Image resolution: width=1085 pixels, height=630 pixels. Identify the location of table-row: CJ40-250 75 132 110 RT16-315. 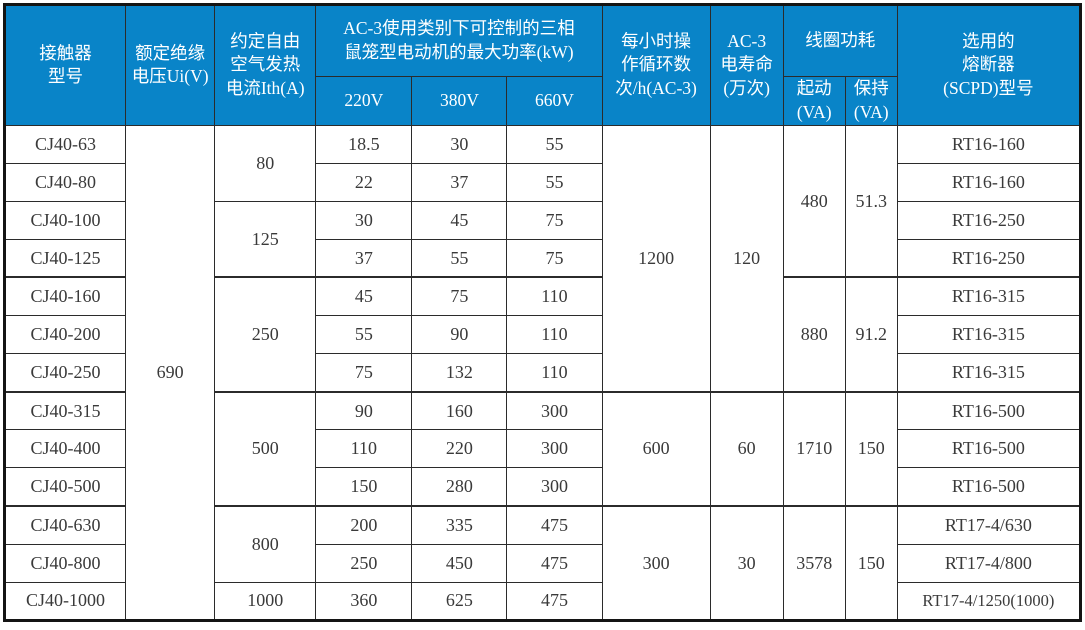
(542, 373).